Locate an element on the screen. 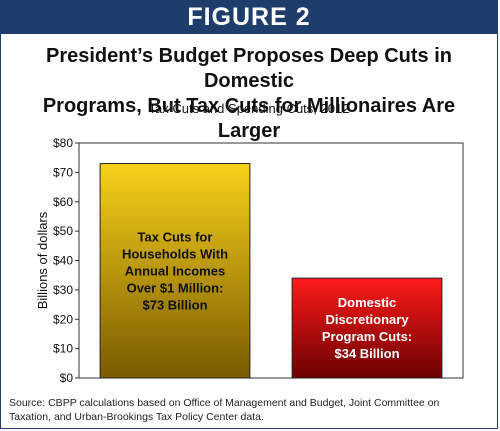 The image size is (500, 431). y-tick-label: $70 is located at coordinates (63, 172).